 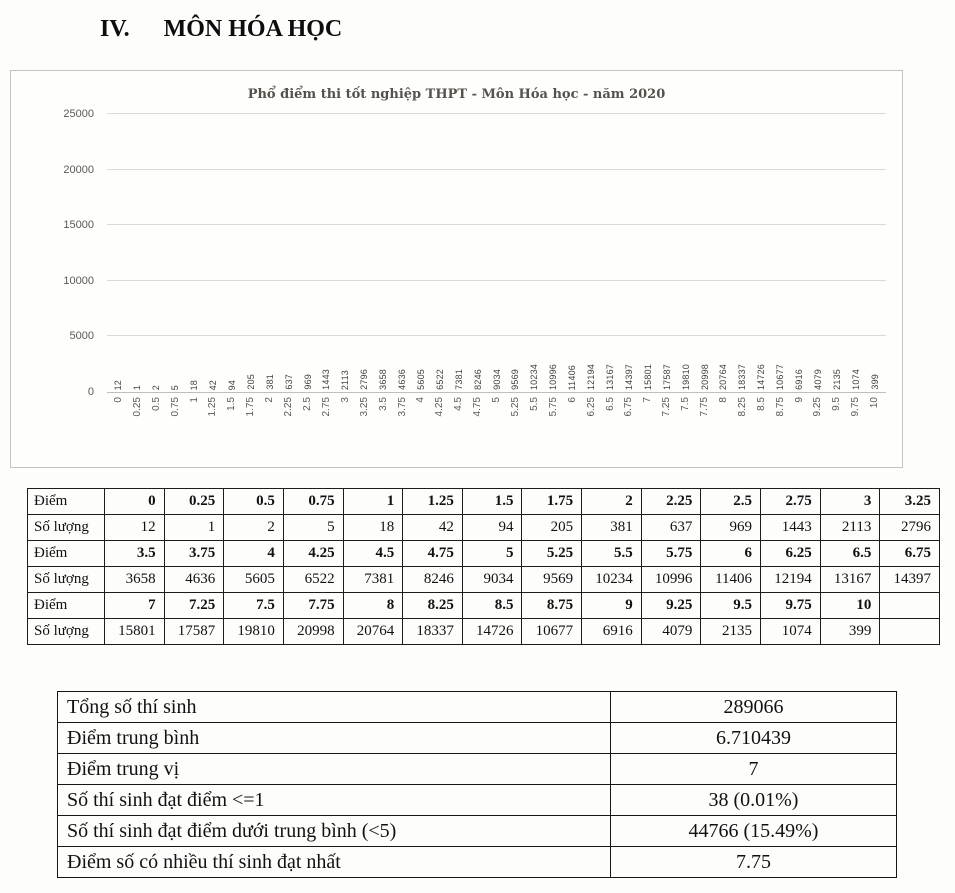 What do you see at coordinates (477, 380) in the screenshot?
I see `bar-slot: 8246` at bounding box center [477, 380].